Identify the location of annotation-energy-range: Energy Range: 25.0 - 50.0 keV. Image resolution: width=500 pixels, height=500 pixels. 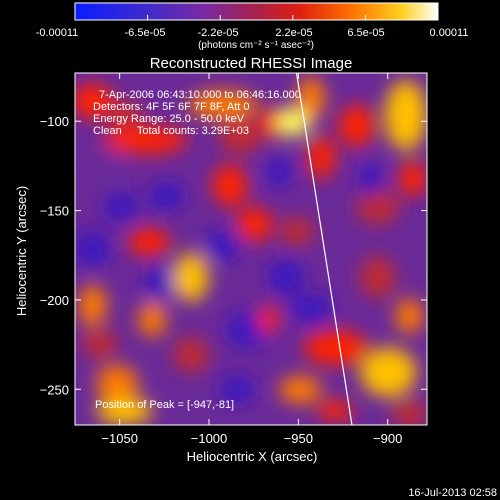
(169, 119).